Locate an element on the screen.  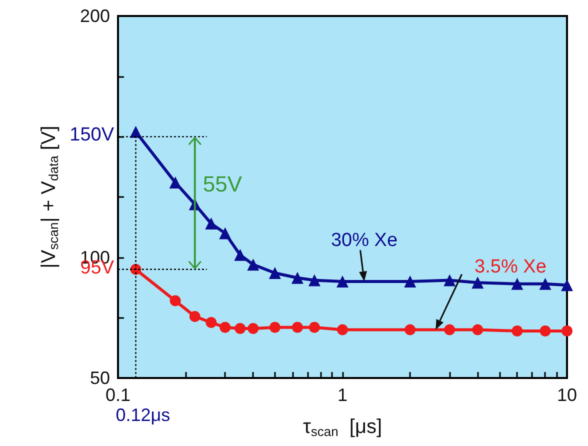
ref-line-label: 0.12μs is located at coordinates (143, 415).